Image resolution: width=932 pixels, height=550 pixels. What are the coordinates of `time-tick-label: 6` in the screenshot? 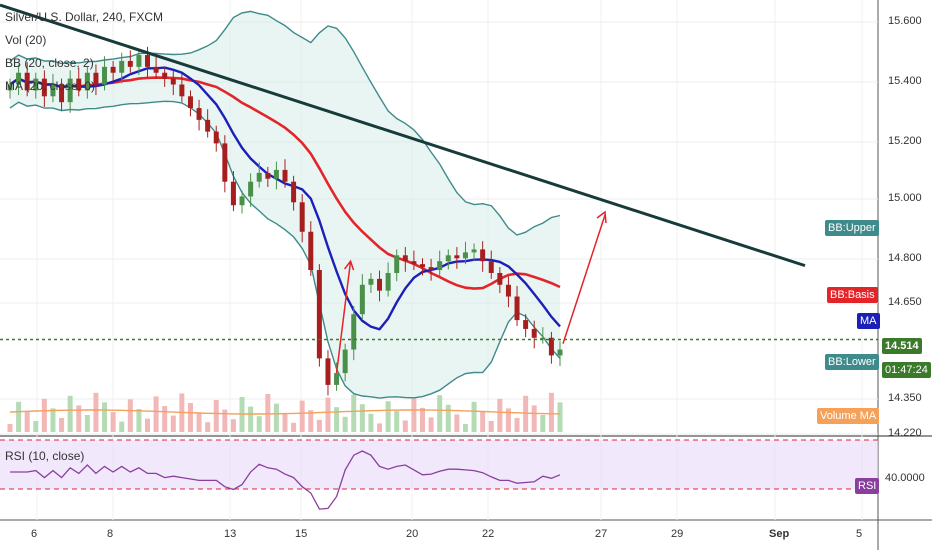 It's located at (34, 534).